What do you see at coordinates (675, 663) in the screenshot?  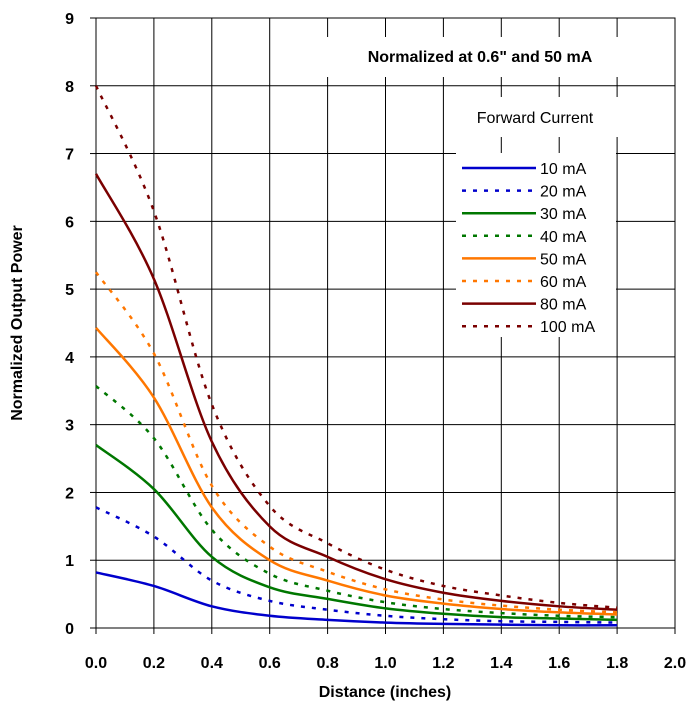 I see `x-tick-label: 2.0` at bounding box center [675, 663].